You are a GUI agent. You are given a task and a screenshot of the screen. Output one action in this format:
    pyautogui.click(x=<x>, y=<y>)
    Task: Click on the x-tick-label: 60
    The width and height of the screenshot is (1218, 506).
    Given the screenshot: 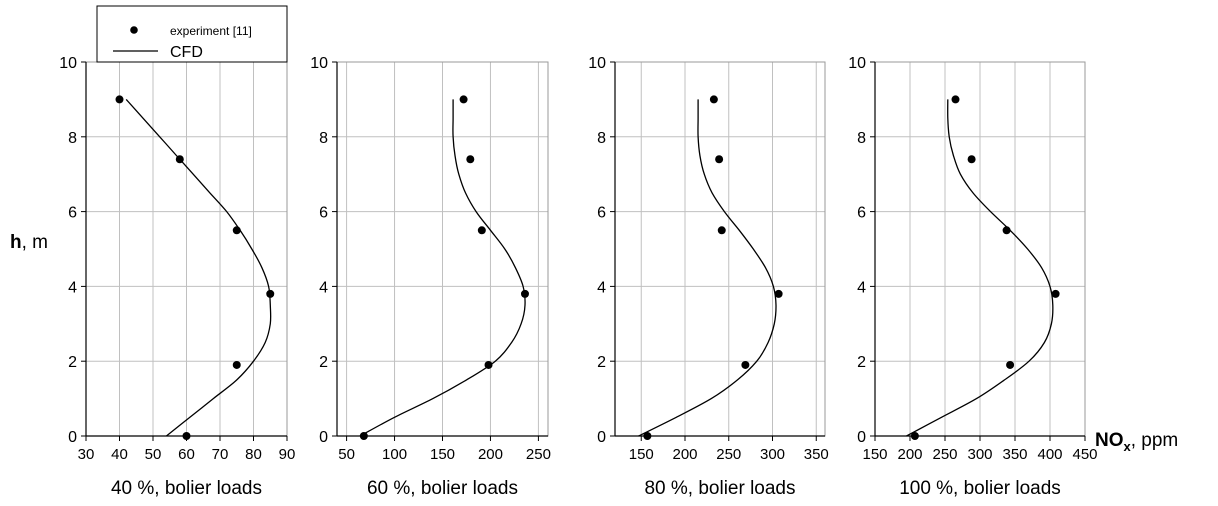 What is the action you would take?
    pyautogui.click(x=186, y=454)
    